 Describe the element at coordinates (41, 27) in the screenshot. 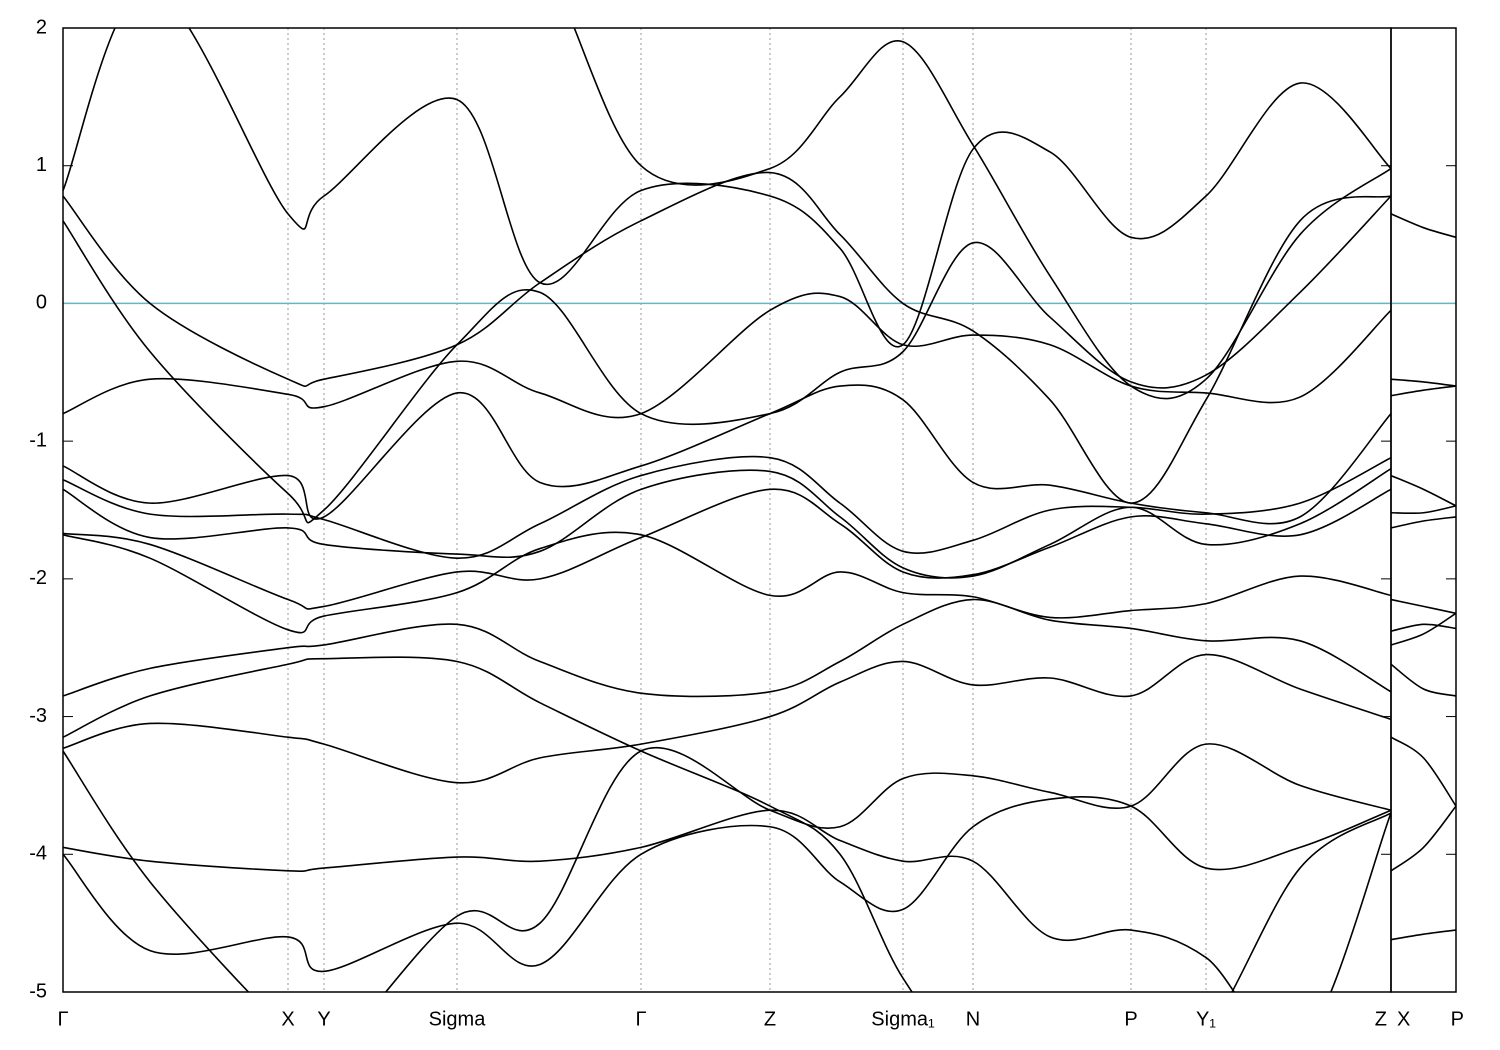

I see `y-tick-label: 2` at that location.